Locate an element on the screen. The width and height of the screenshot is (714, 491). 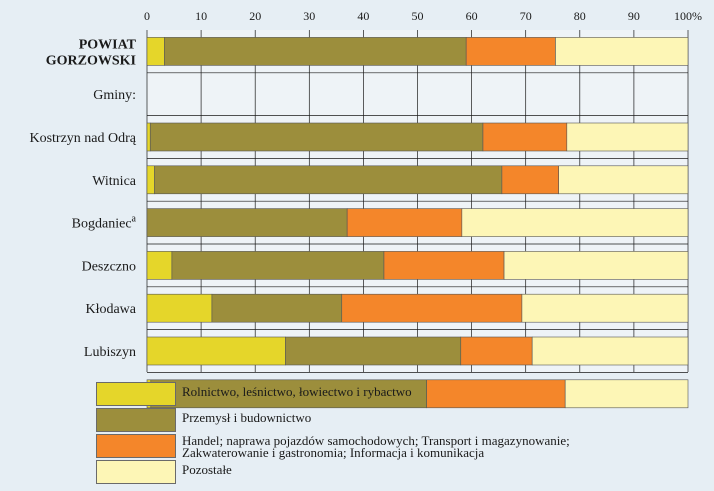
category-label: POWIAT GORZOWSKI is located at coordinates (91, 52).